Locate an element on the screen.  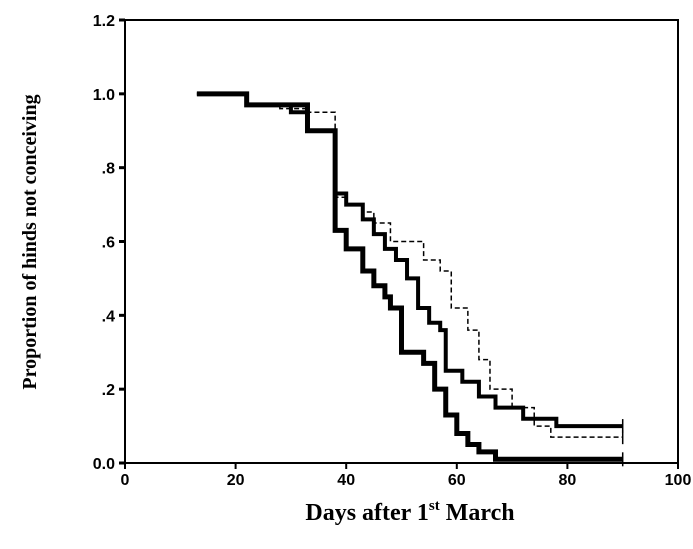
y-tick-label: .2 is located at coordinates (108, 390).